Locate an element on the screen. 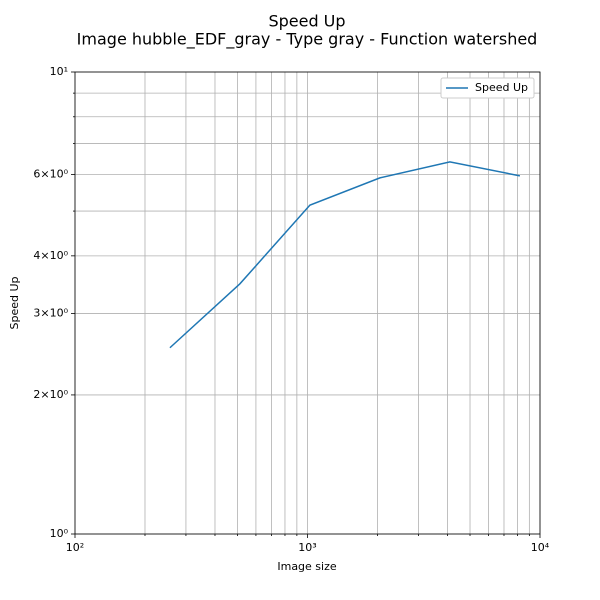 This screenshot has height=600, width=600. y-tick-label: 6×10⁰ is located at coordinates (50, 173).